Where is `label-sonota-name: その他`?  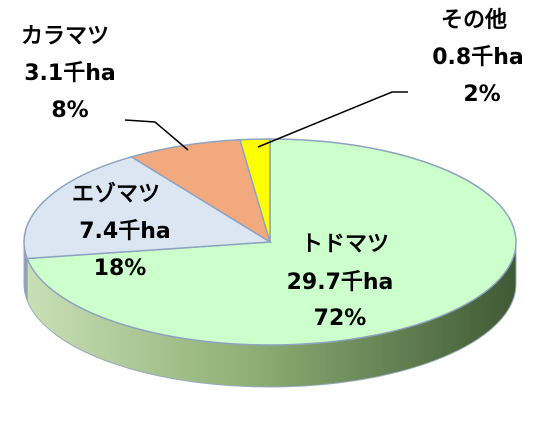 label-sonota-name: その他 is located at coordinates (474, 20).